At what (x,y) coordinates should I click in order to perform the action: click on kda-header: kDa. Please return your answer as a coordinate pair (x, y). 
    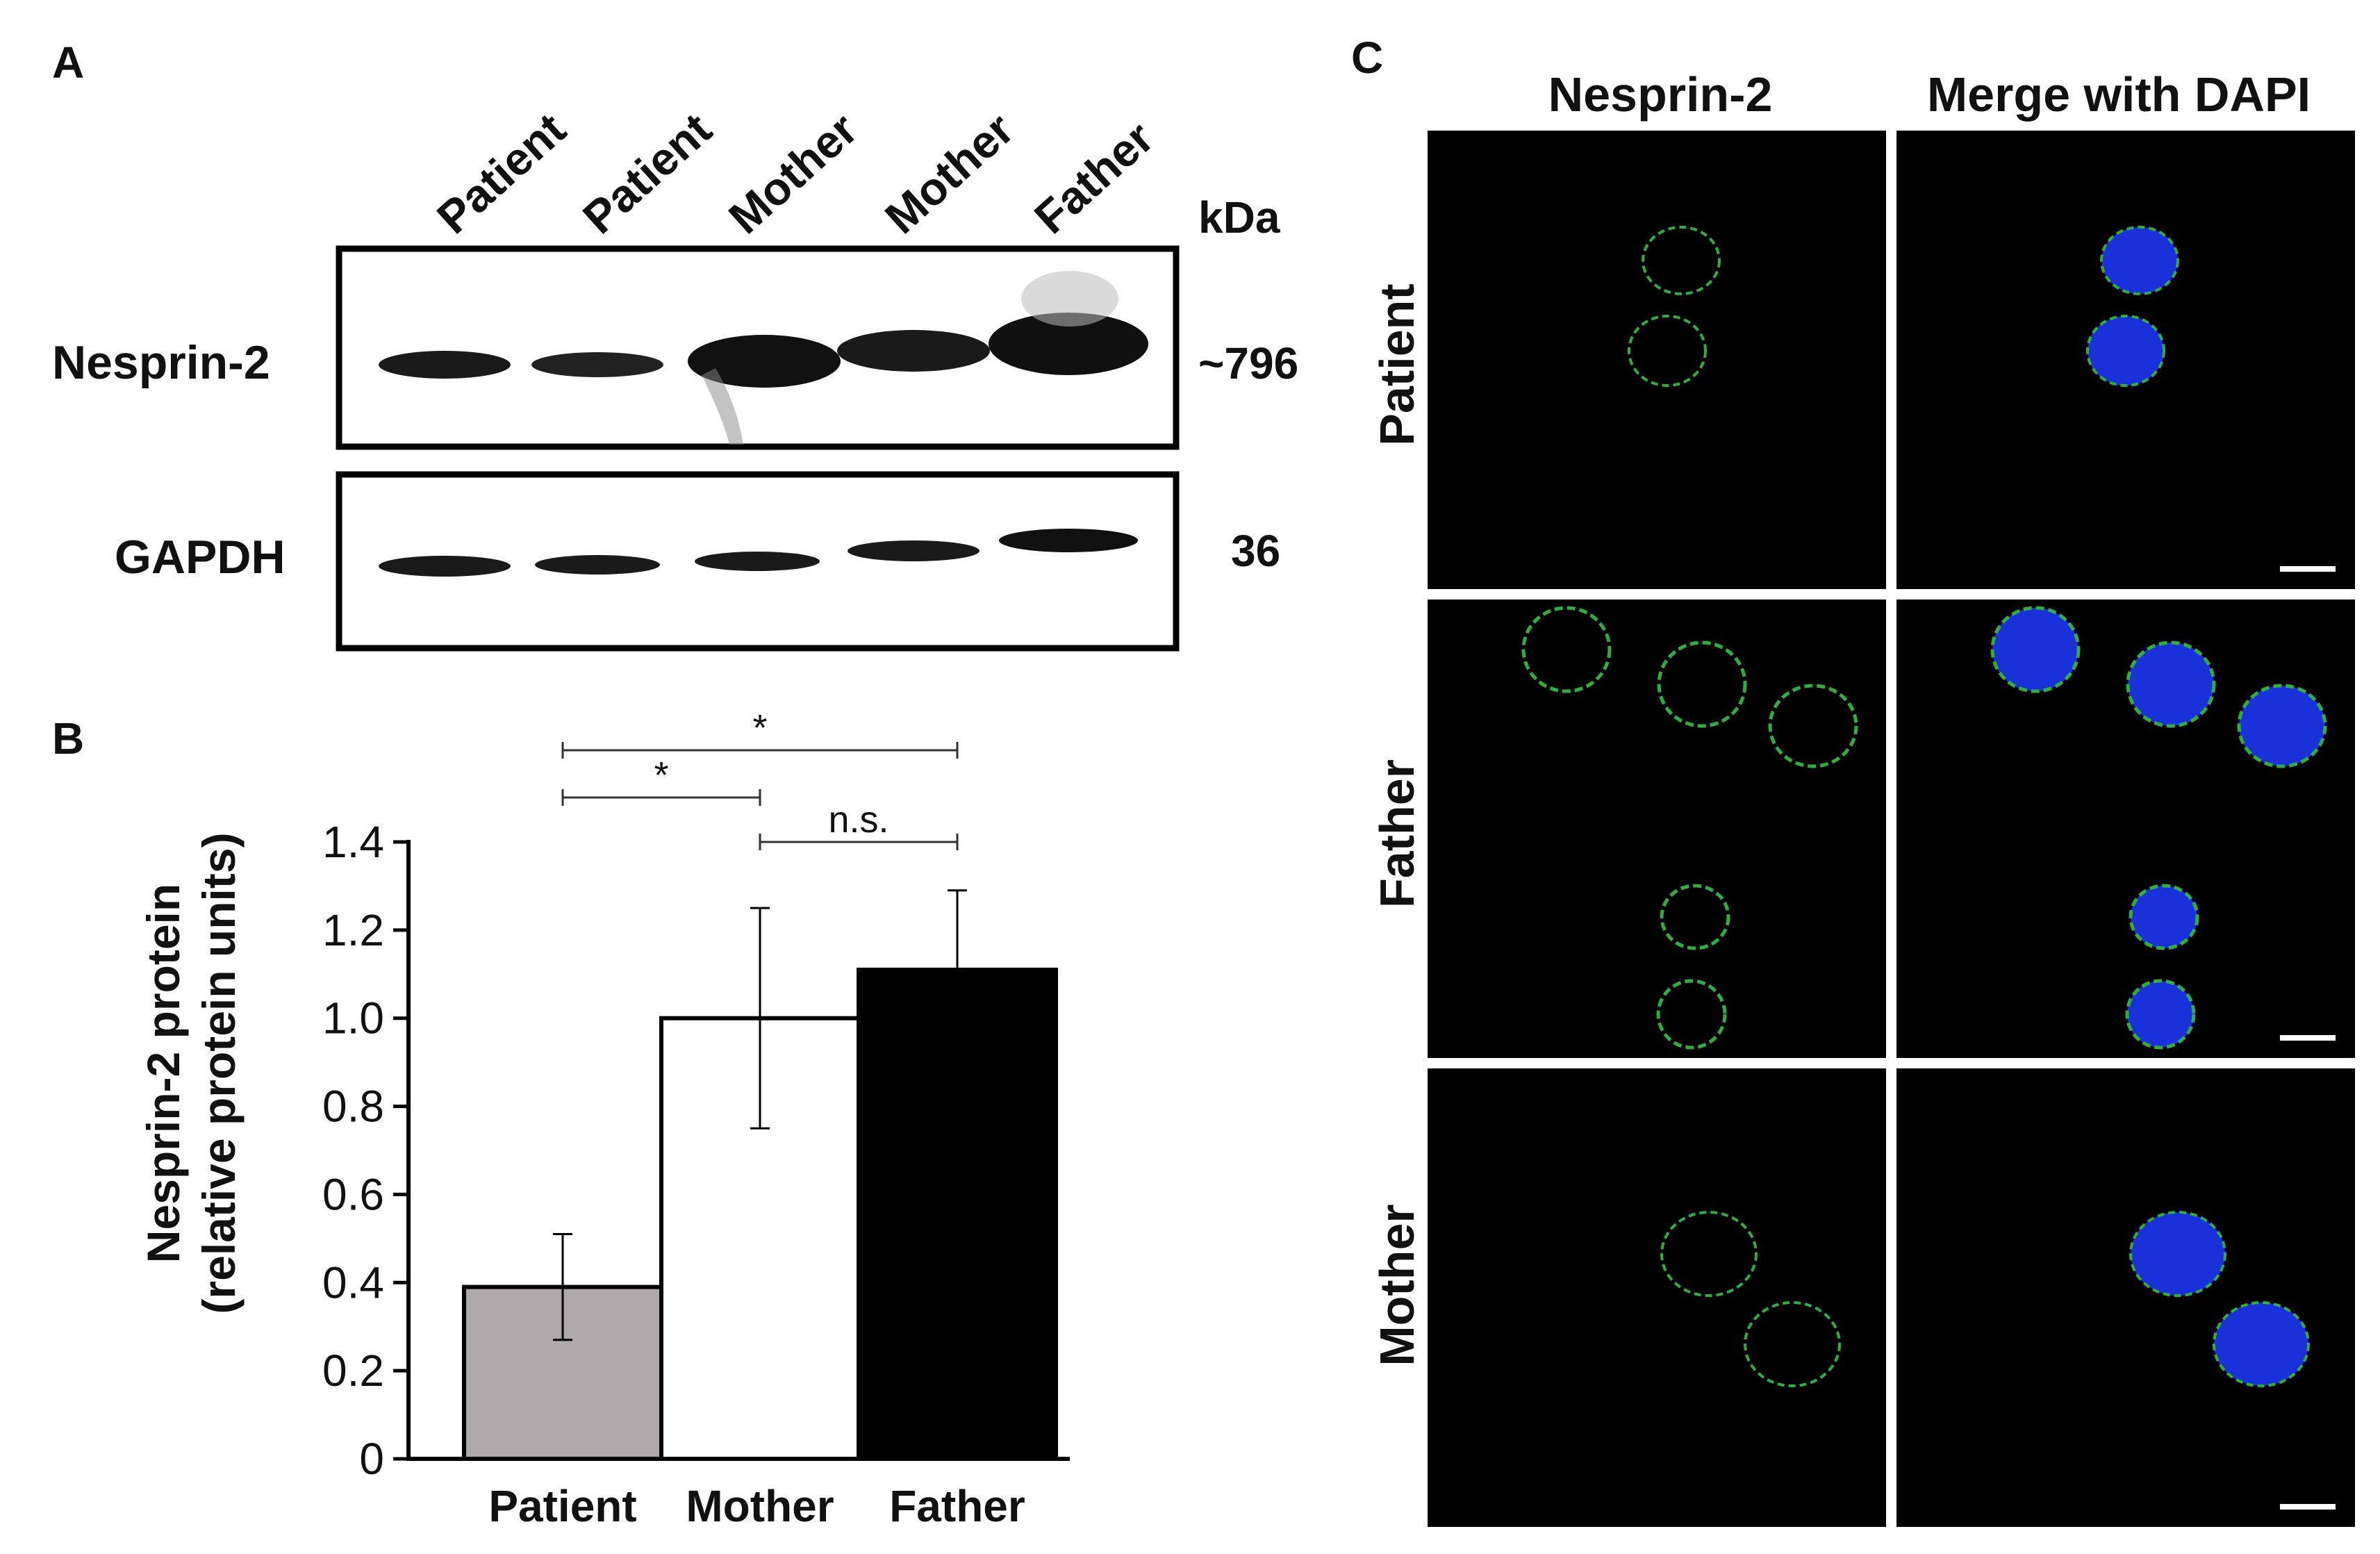
    Looking at the image, I should click on (1239, 217).